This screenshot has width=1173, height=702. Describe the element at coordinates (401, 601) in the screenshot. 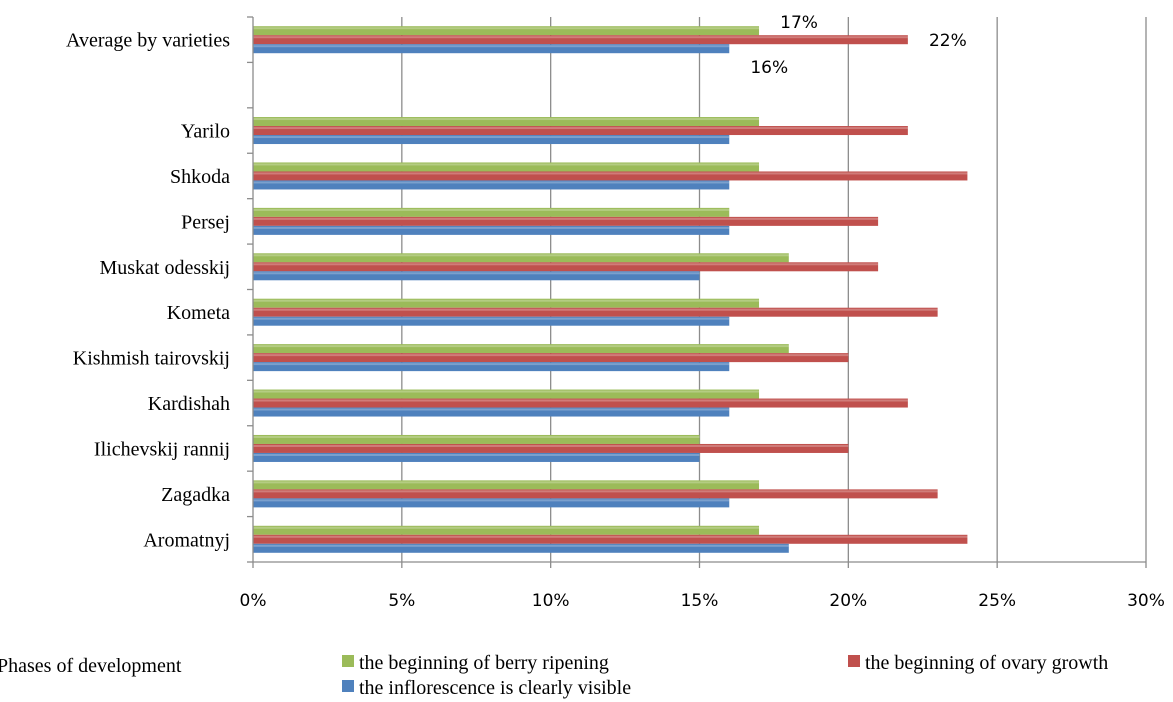

I see `x-tick-label: 5%` at that location.